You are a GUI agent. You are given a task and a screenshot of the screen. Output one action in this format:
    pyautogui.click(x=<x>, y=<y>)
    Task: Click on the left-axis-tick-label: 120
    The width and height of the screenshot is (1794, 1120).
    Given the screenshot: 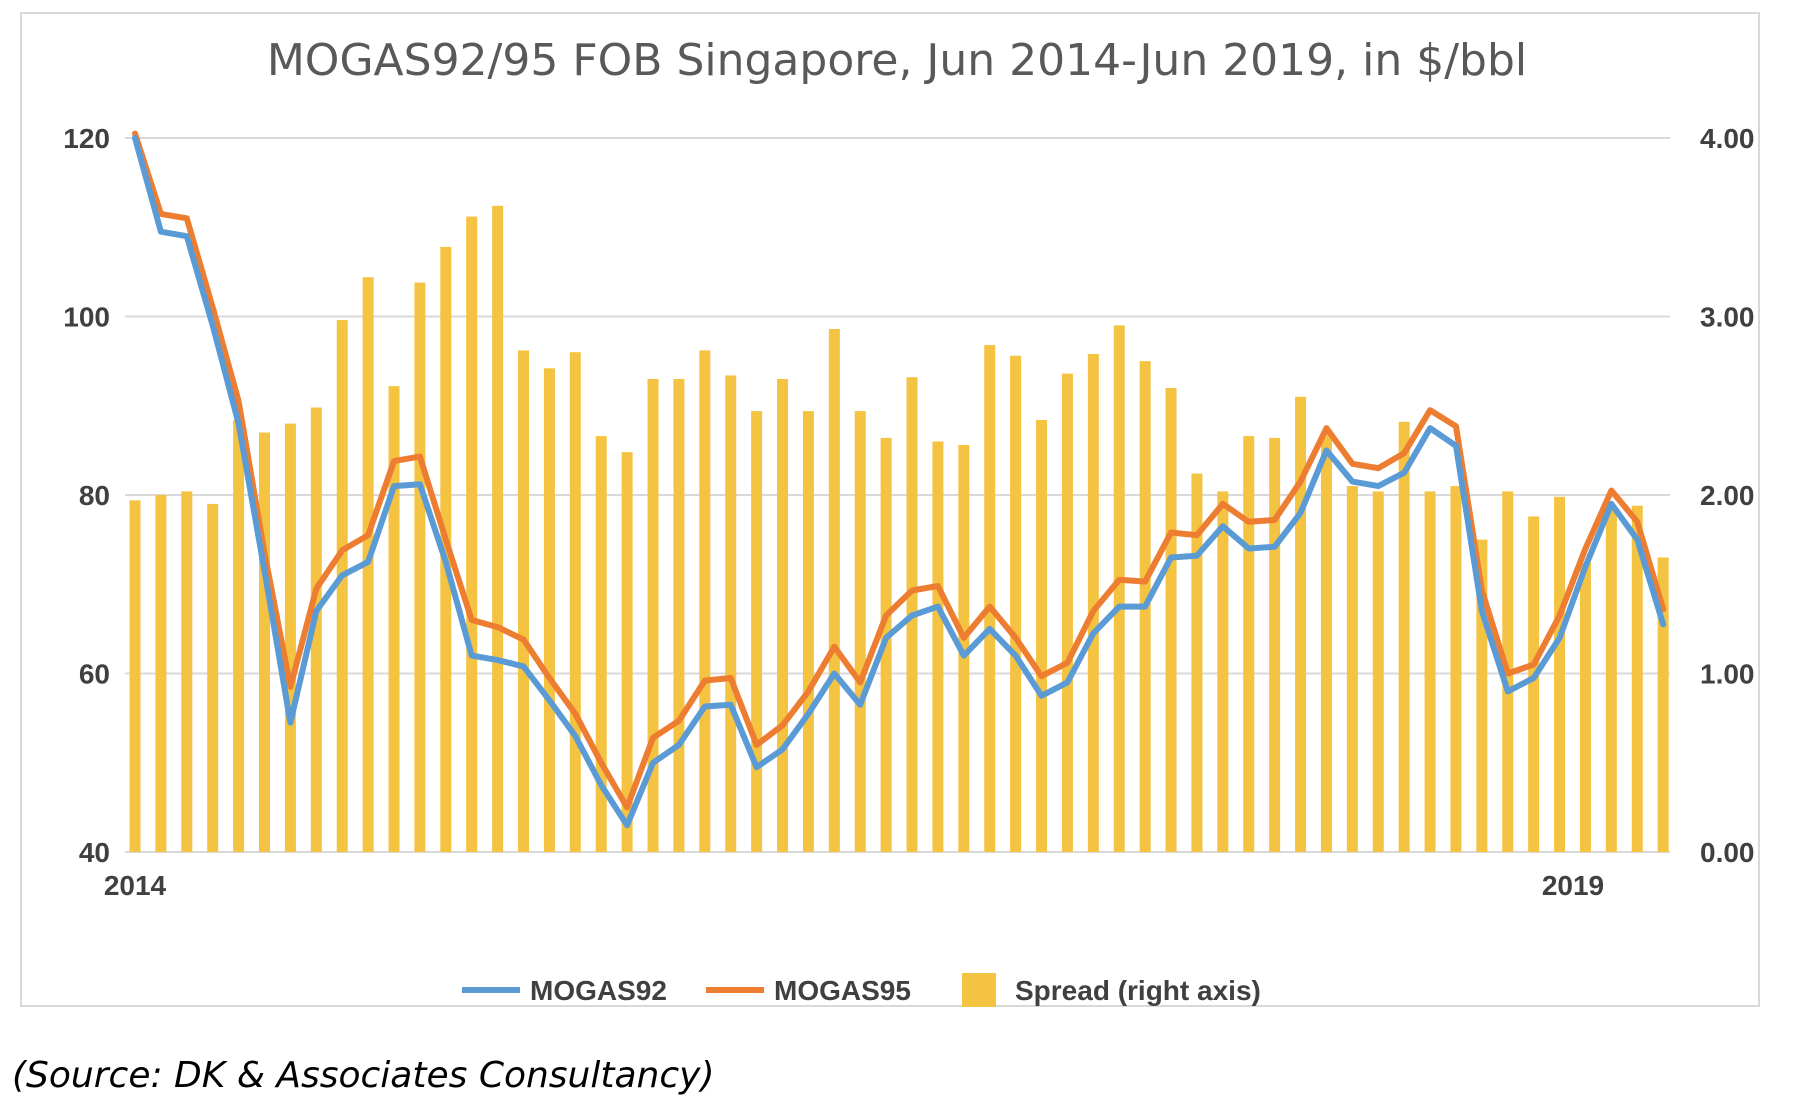 What is the action you would take?
    pyautogui.click(x=86, y=138)
    